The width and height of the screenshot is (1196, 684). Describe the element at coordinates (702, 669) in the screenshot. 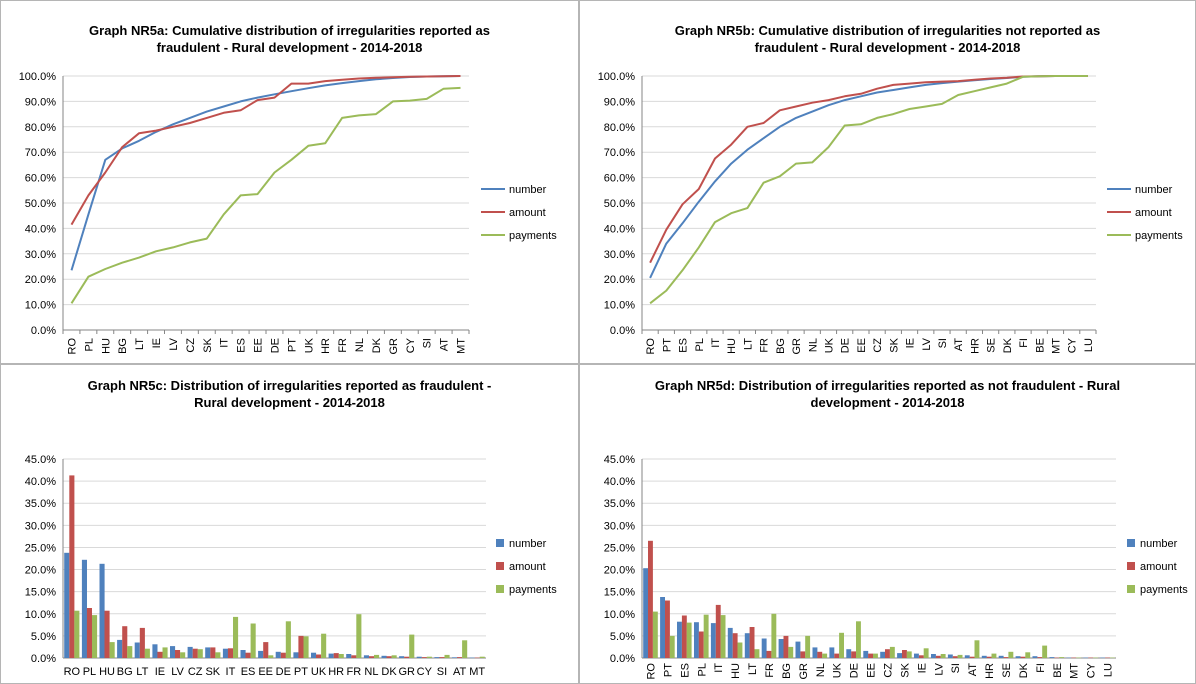

I see `x-tick-label: PL` at that location.